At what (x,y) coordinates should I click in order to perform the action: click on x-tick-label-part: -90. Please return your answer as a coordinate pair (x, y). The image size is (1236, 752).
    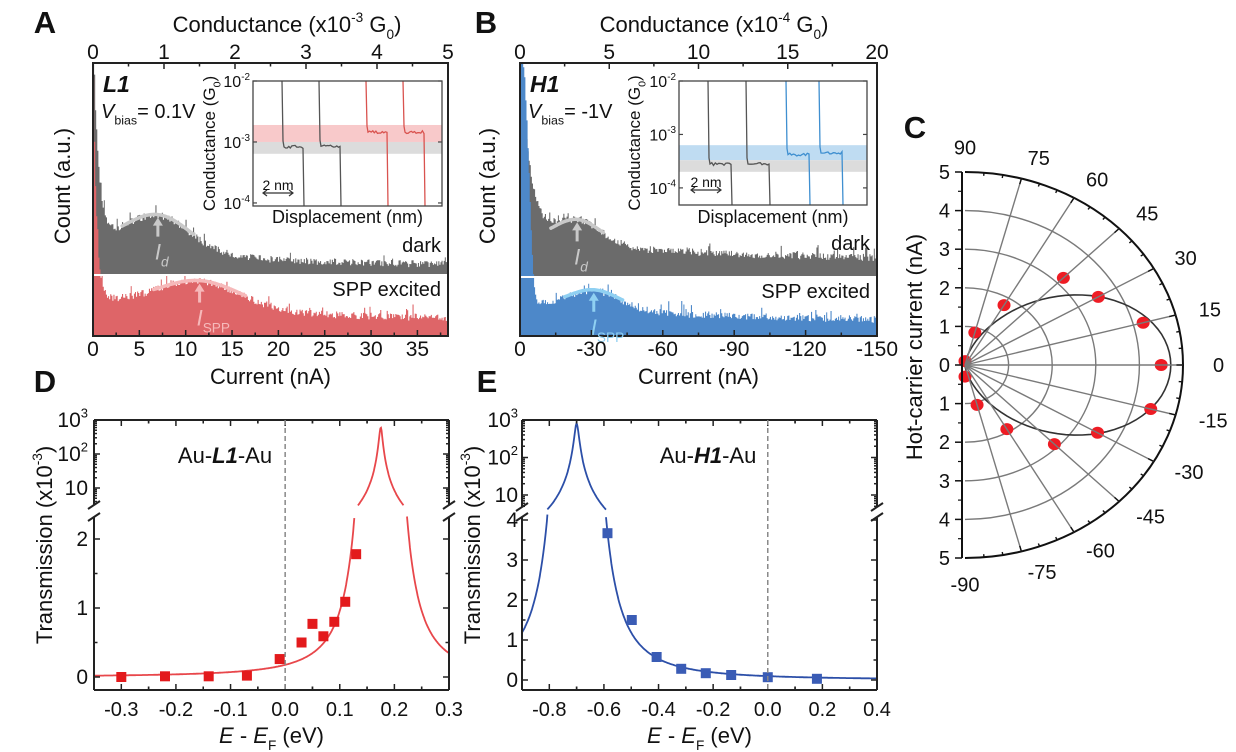
    Looking at the image, I should click on (734, 349).